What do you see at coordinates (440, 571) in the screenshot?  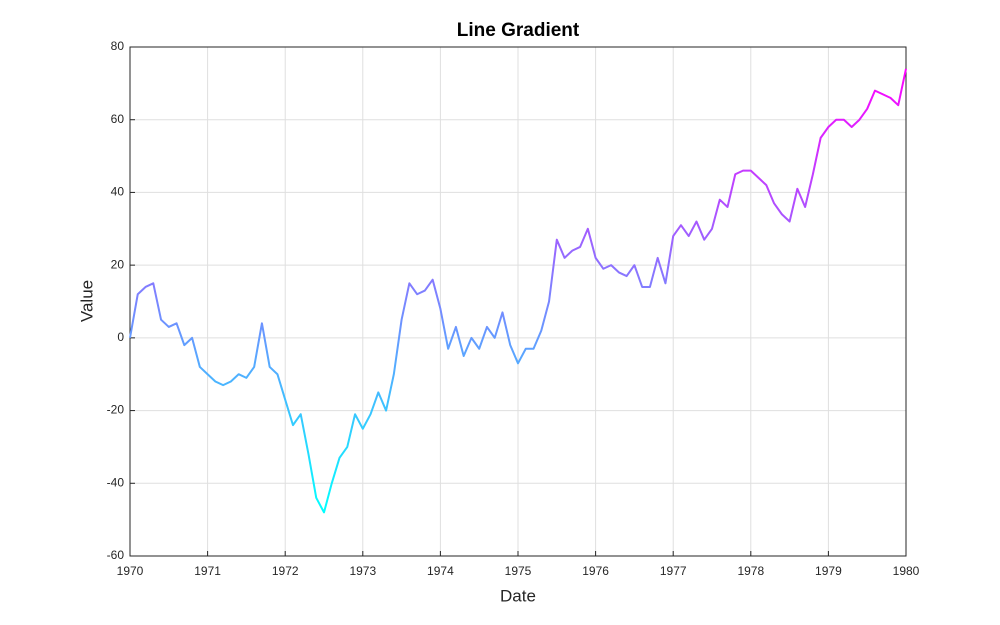 I see `x-tick-label: 1974` at bounding box center [440, 571].